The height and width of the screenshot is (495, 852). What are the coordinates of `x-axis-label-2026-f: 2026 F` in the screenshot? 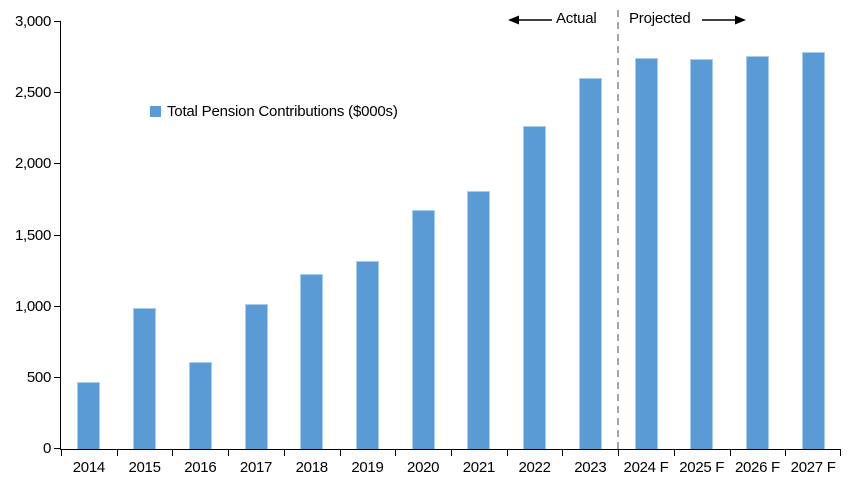 It's located at (757, 467).